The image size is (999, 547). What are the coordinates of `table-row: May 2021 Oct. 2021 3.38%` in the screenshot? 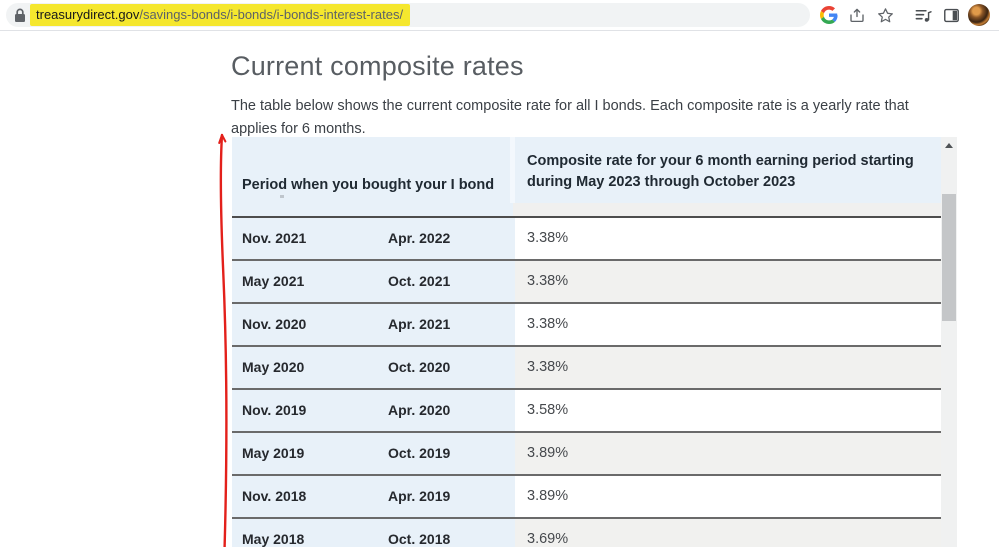 It's located at (586, 282).